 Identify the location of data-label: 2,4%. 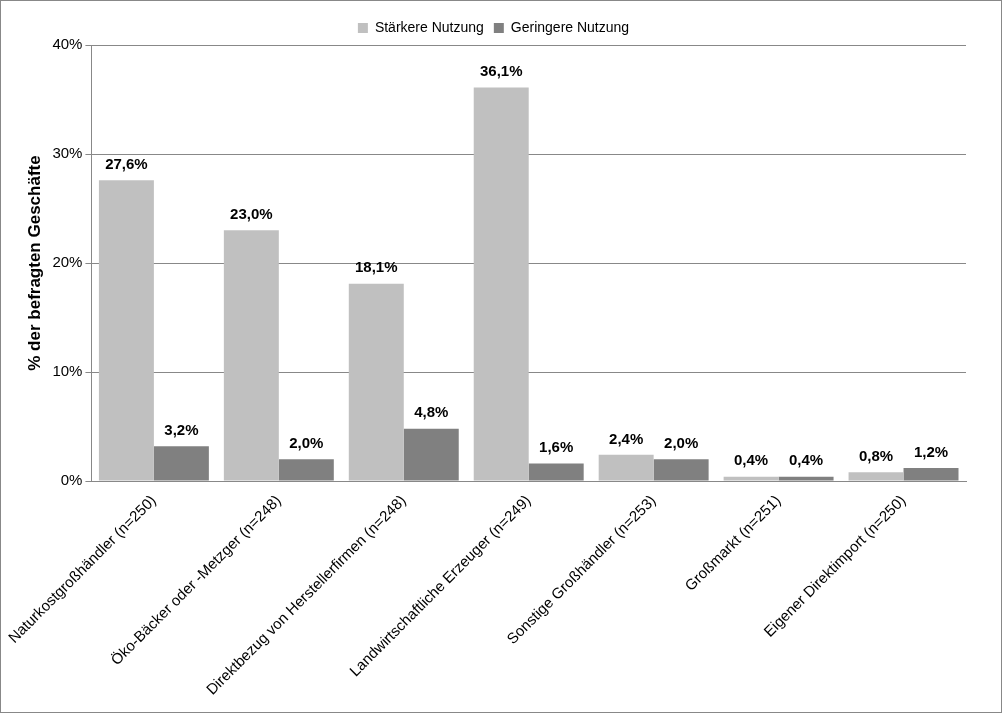
(626, 438).